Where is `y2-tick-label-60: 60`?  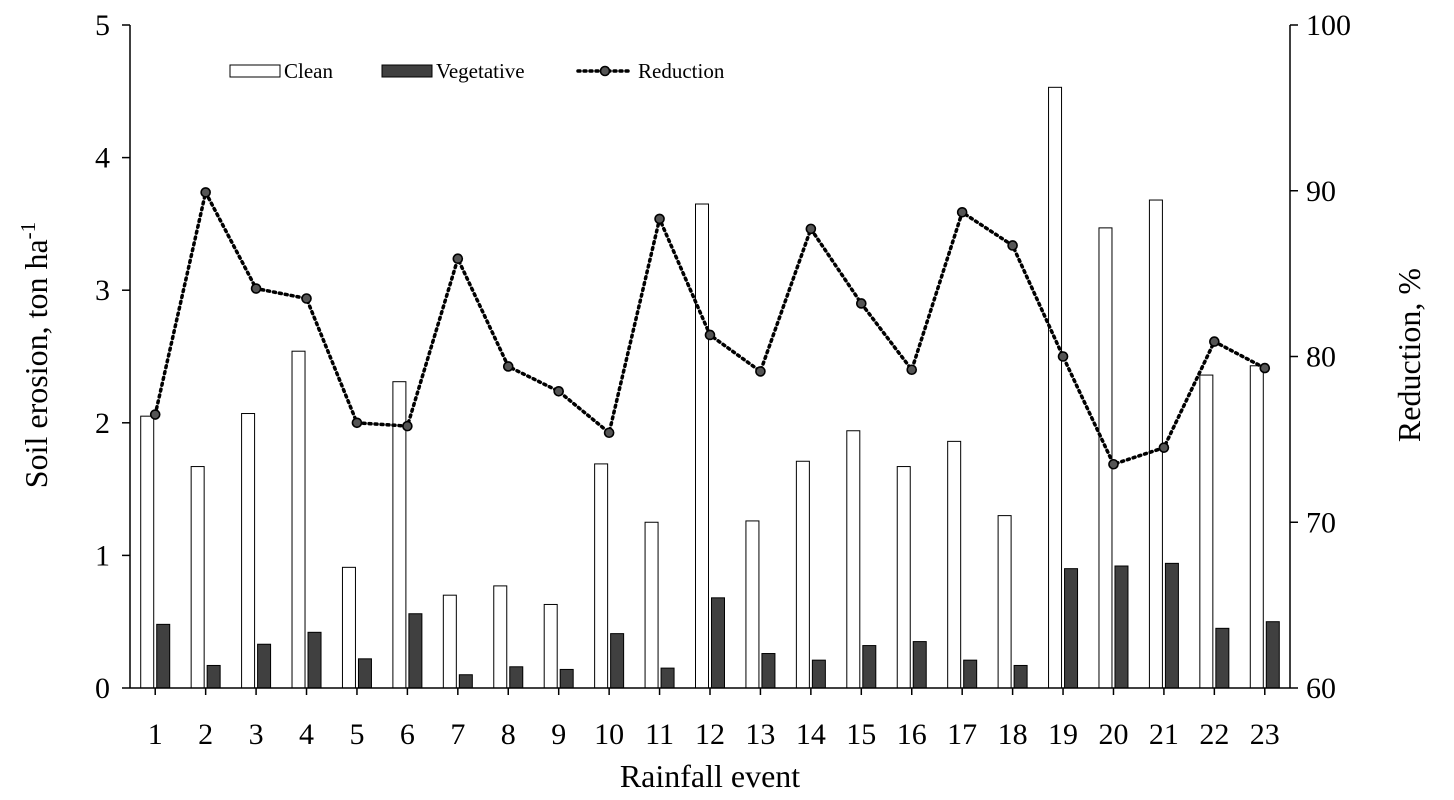 y2-tick-label-60: 60 is located at coordinates (1321, 688).